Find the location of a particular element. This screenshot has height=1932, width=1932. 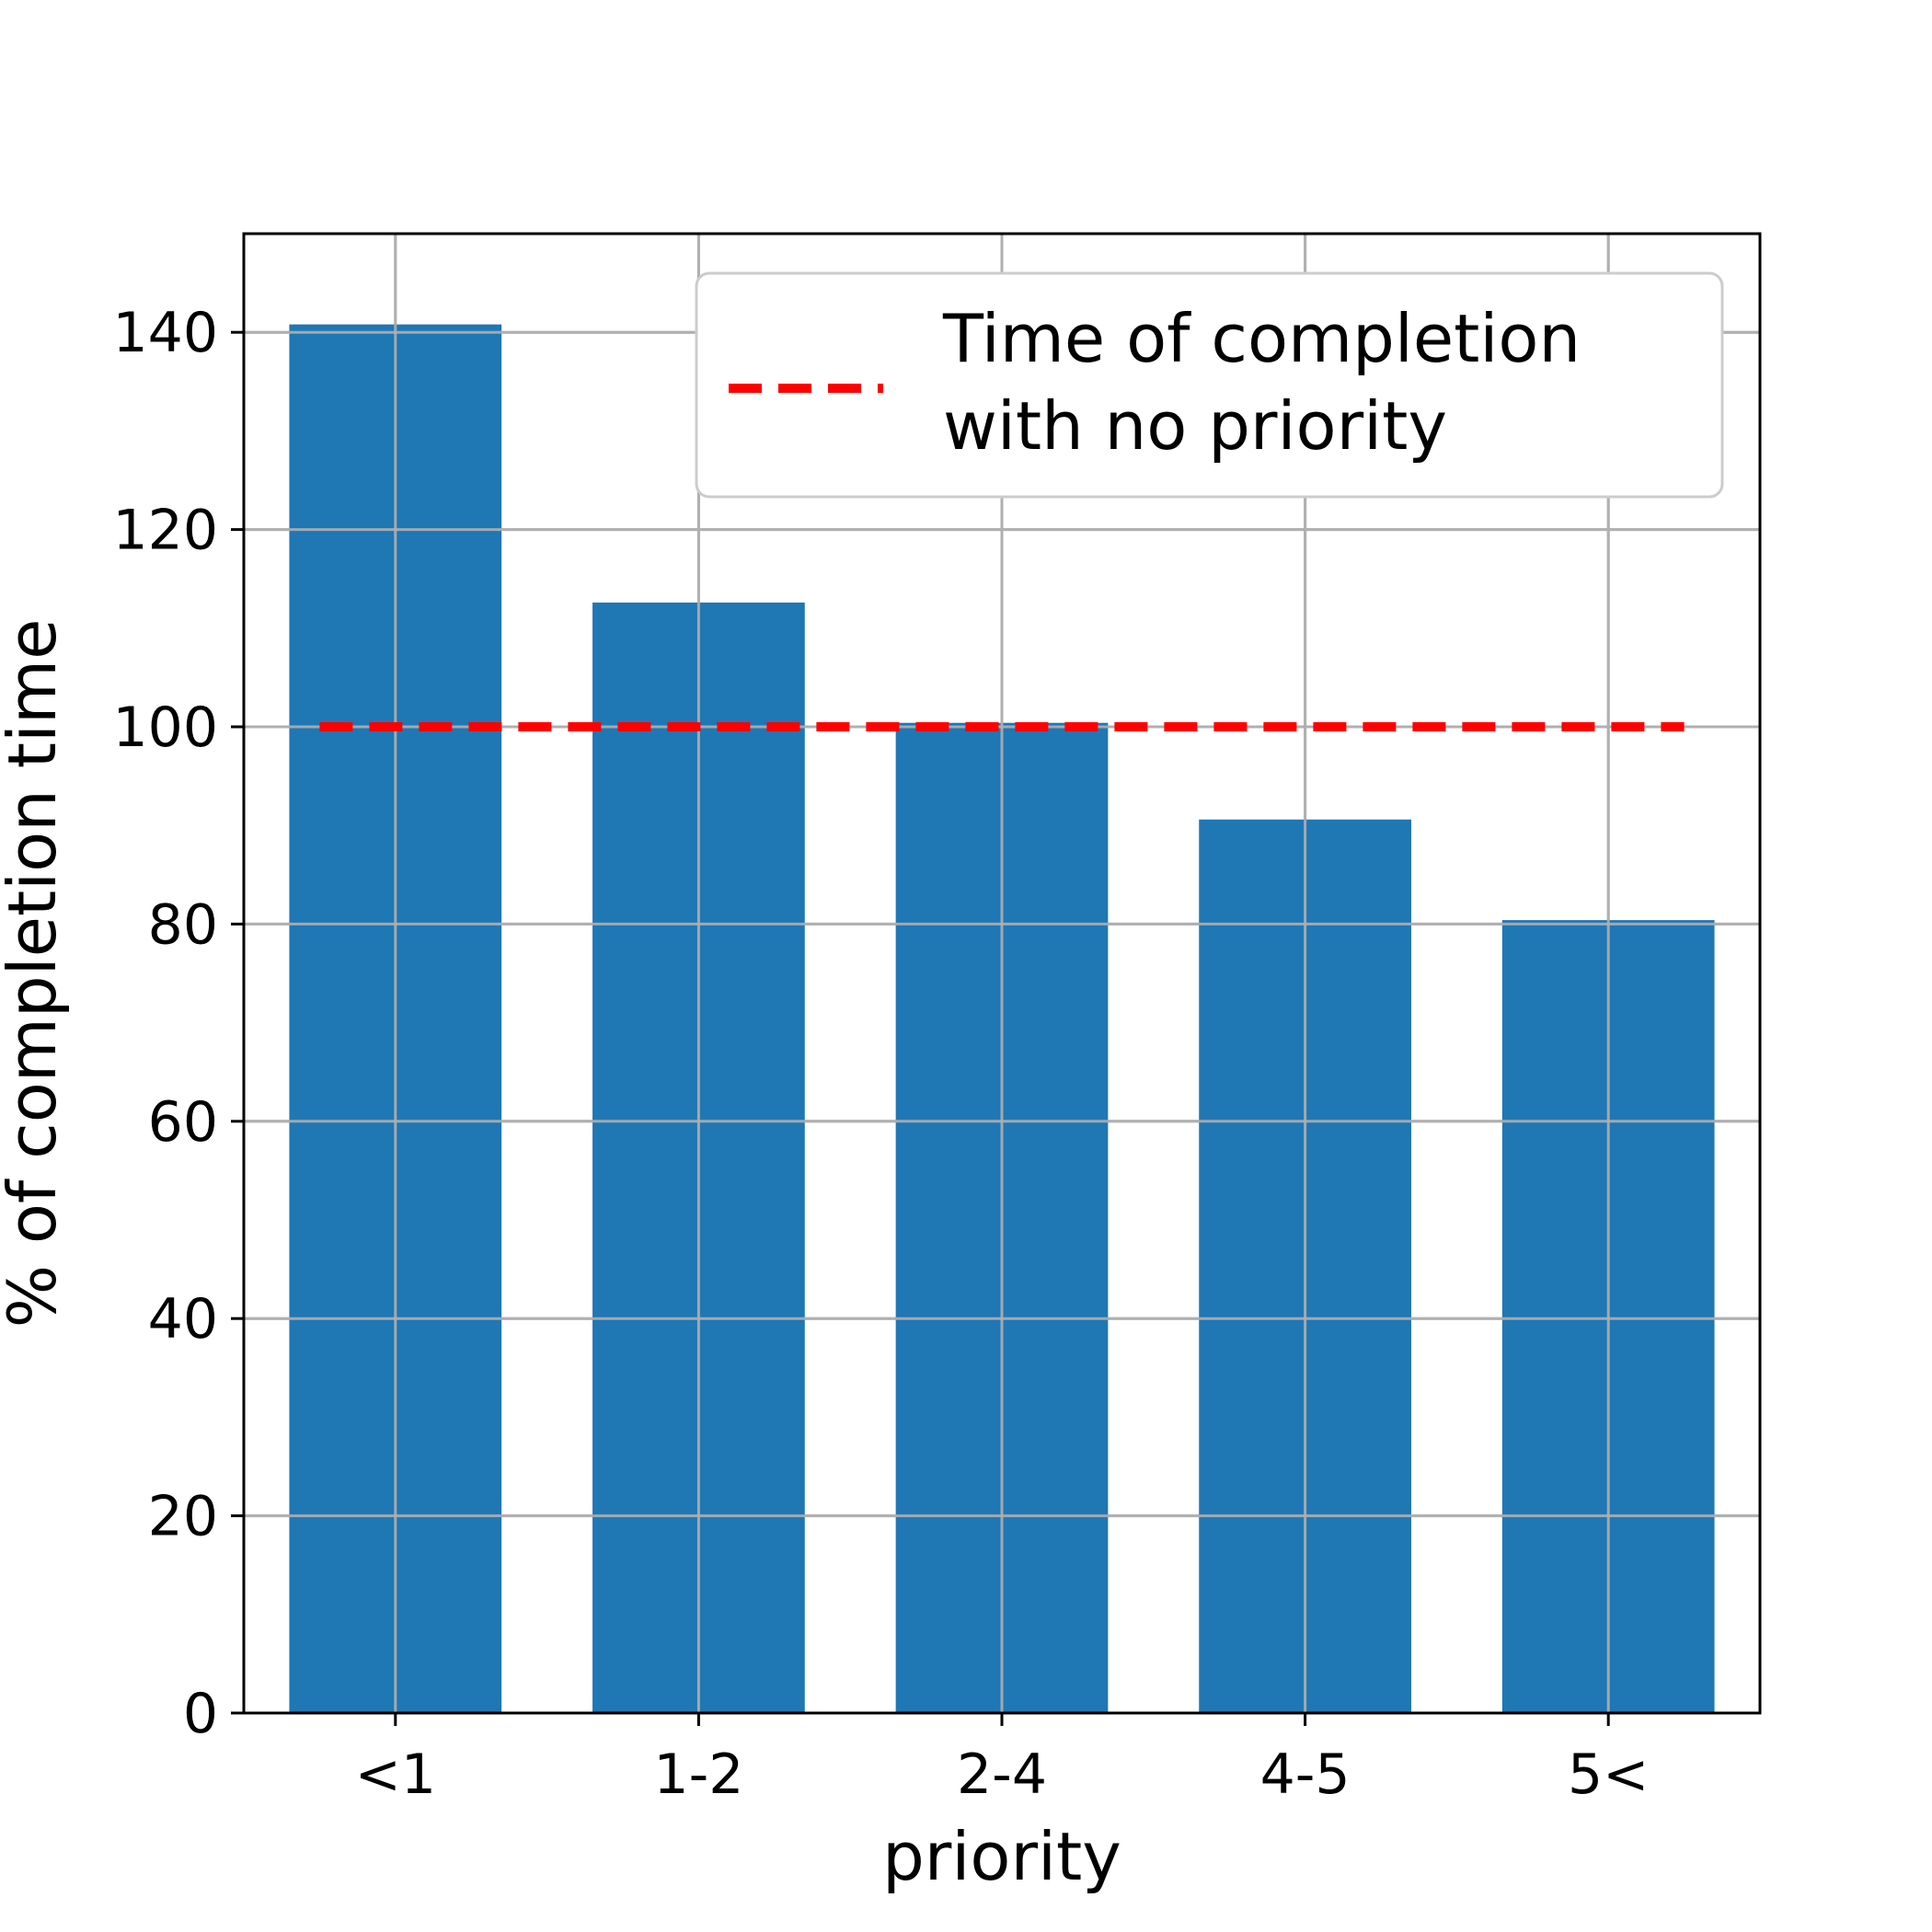

y-tick-label-2: 40 is located at coordinates (183, 1319).